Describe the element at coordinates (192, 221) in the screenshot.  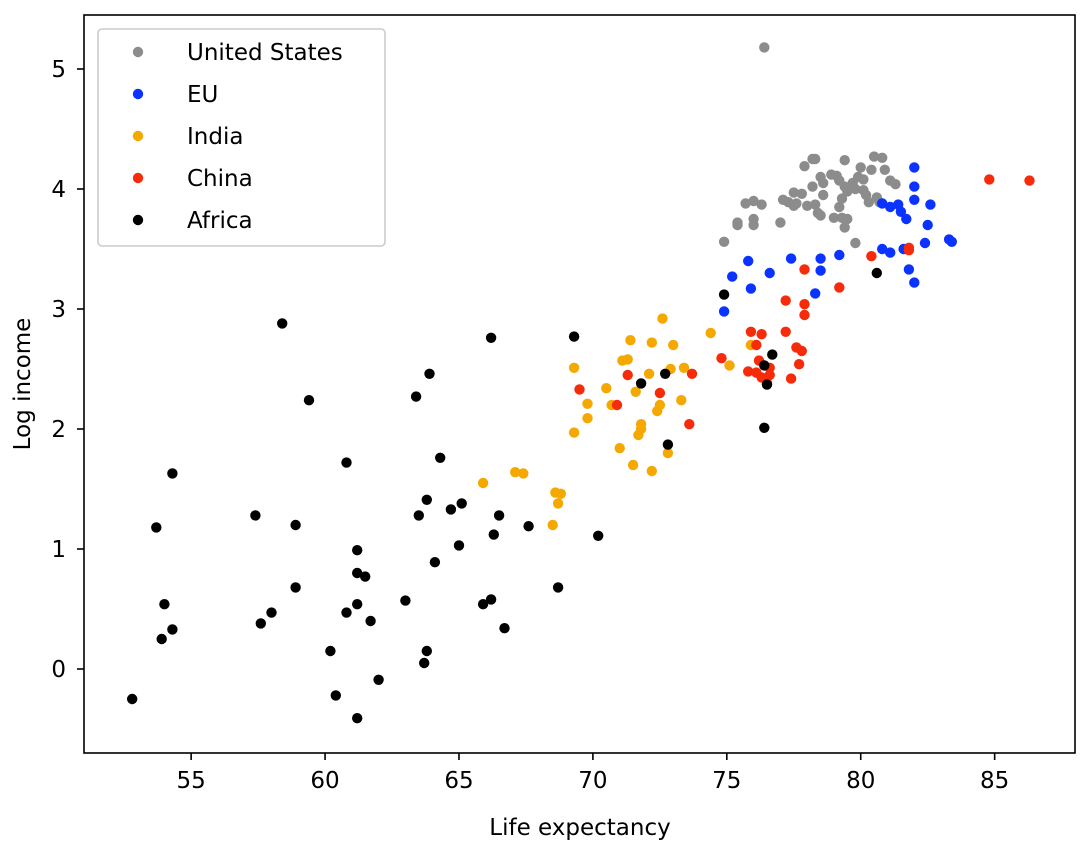
I see `legend-item: Africa` at that location.